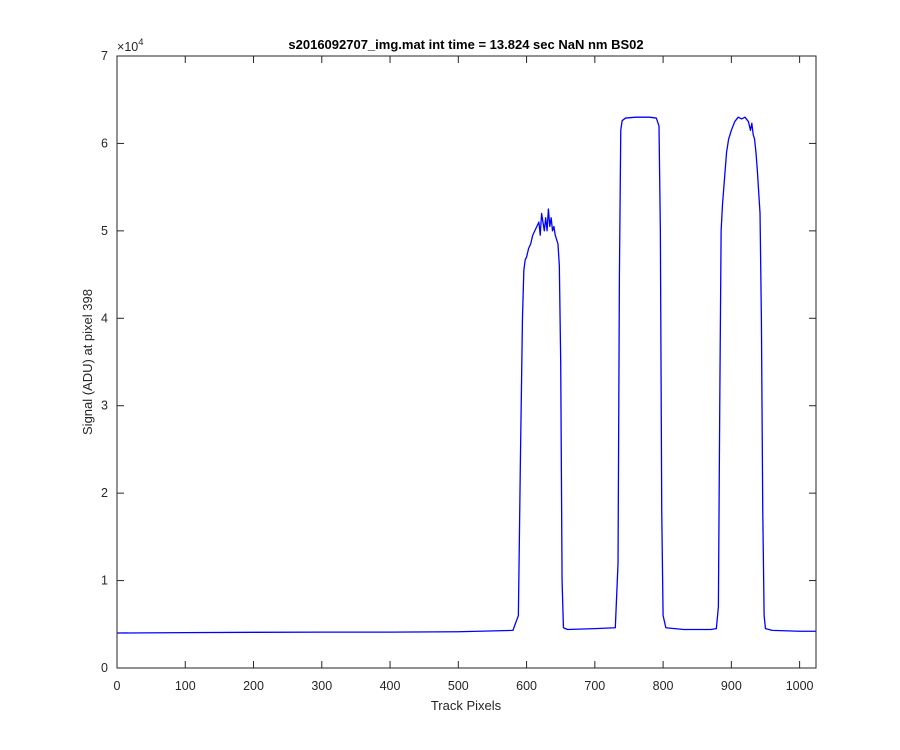  Describe the element at coordinates (104, 668) in the screenshot. I see `y-tick-label: 0` at that location.